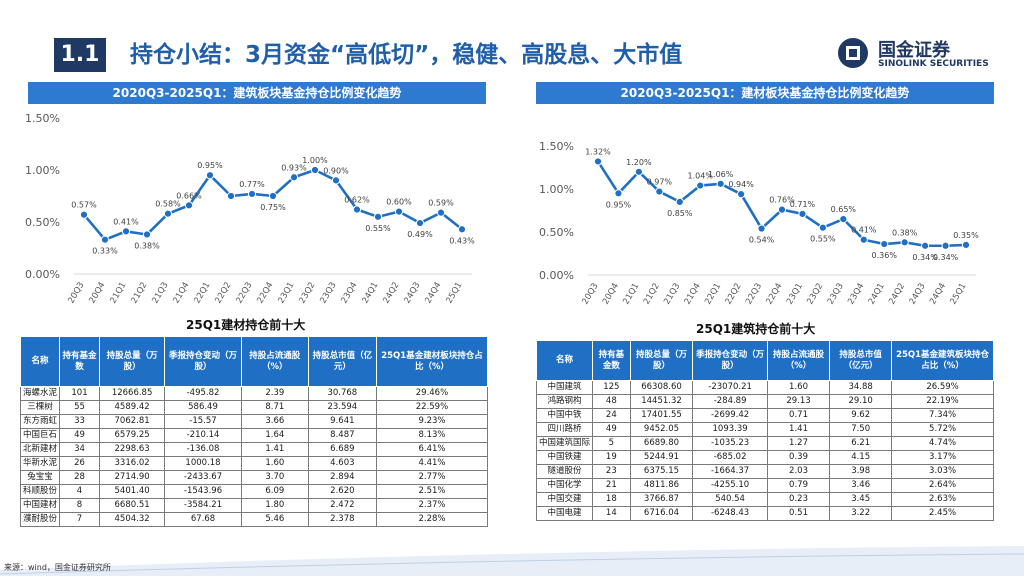 This screenshot has height=576, width=1024. I want to click on y-tick-label: 0.50%, so click(556, 232).